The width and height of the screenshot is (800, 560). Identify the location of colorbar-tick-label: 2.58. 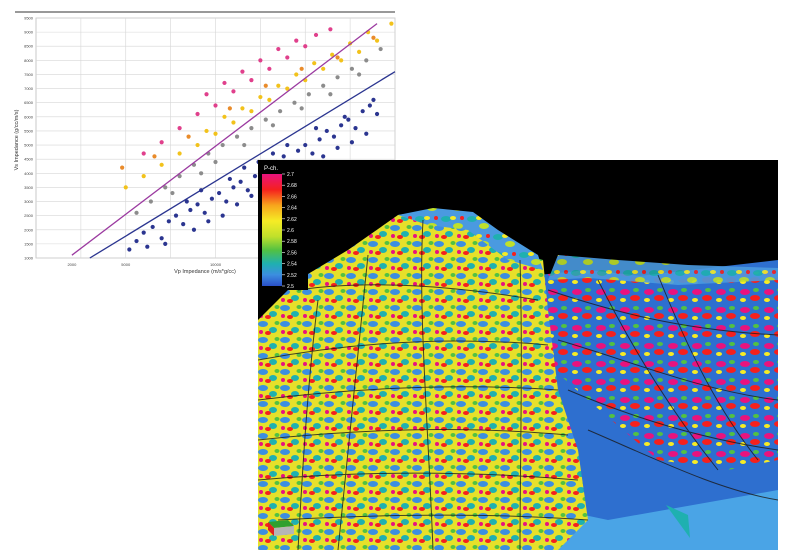
(292, 242).